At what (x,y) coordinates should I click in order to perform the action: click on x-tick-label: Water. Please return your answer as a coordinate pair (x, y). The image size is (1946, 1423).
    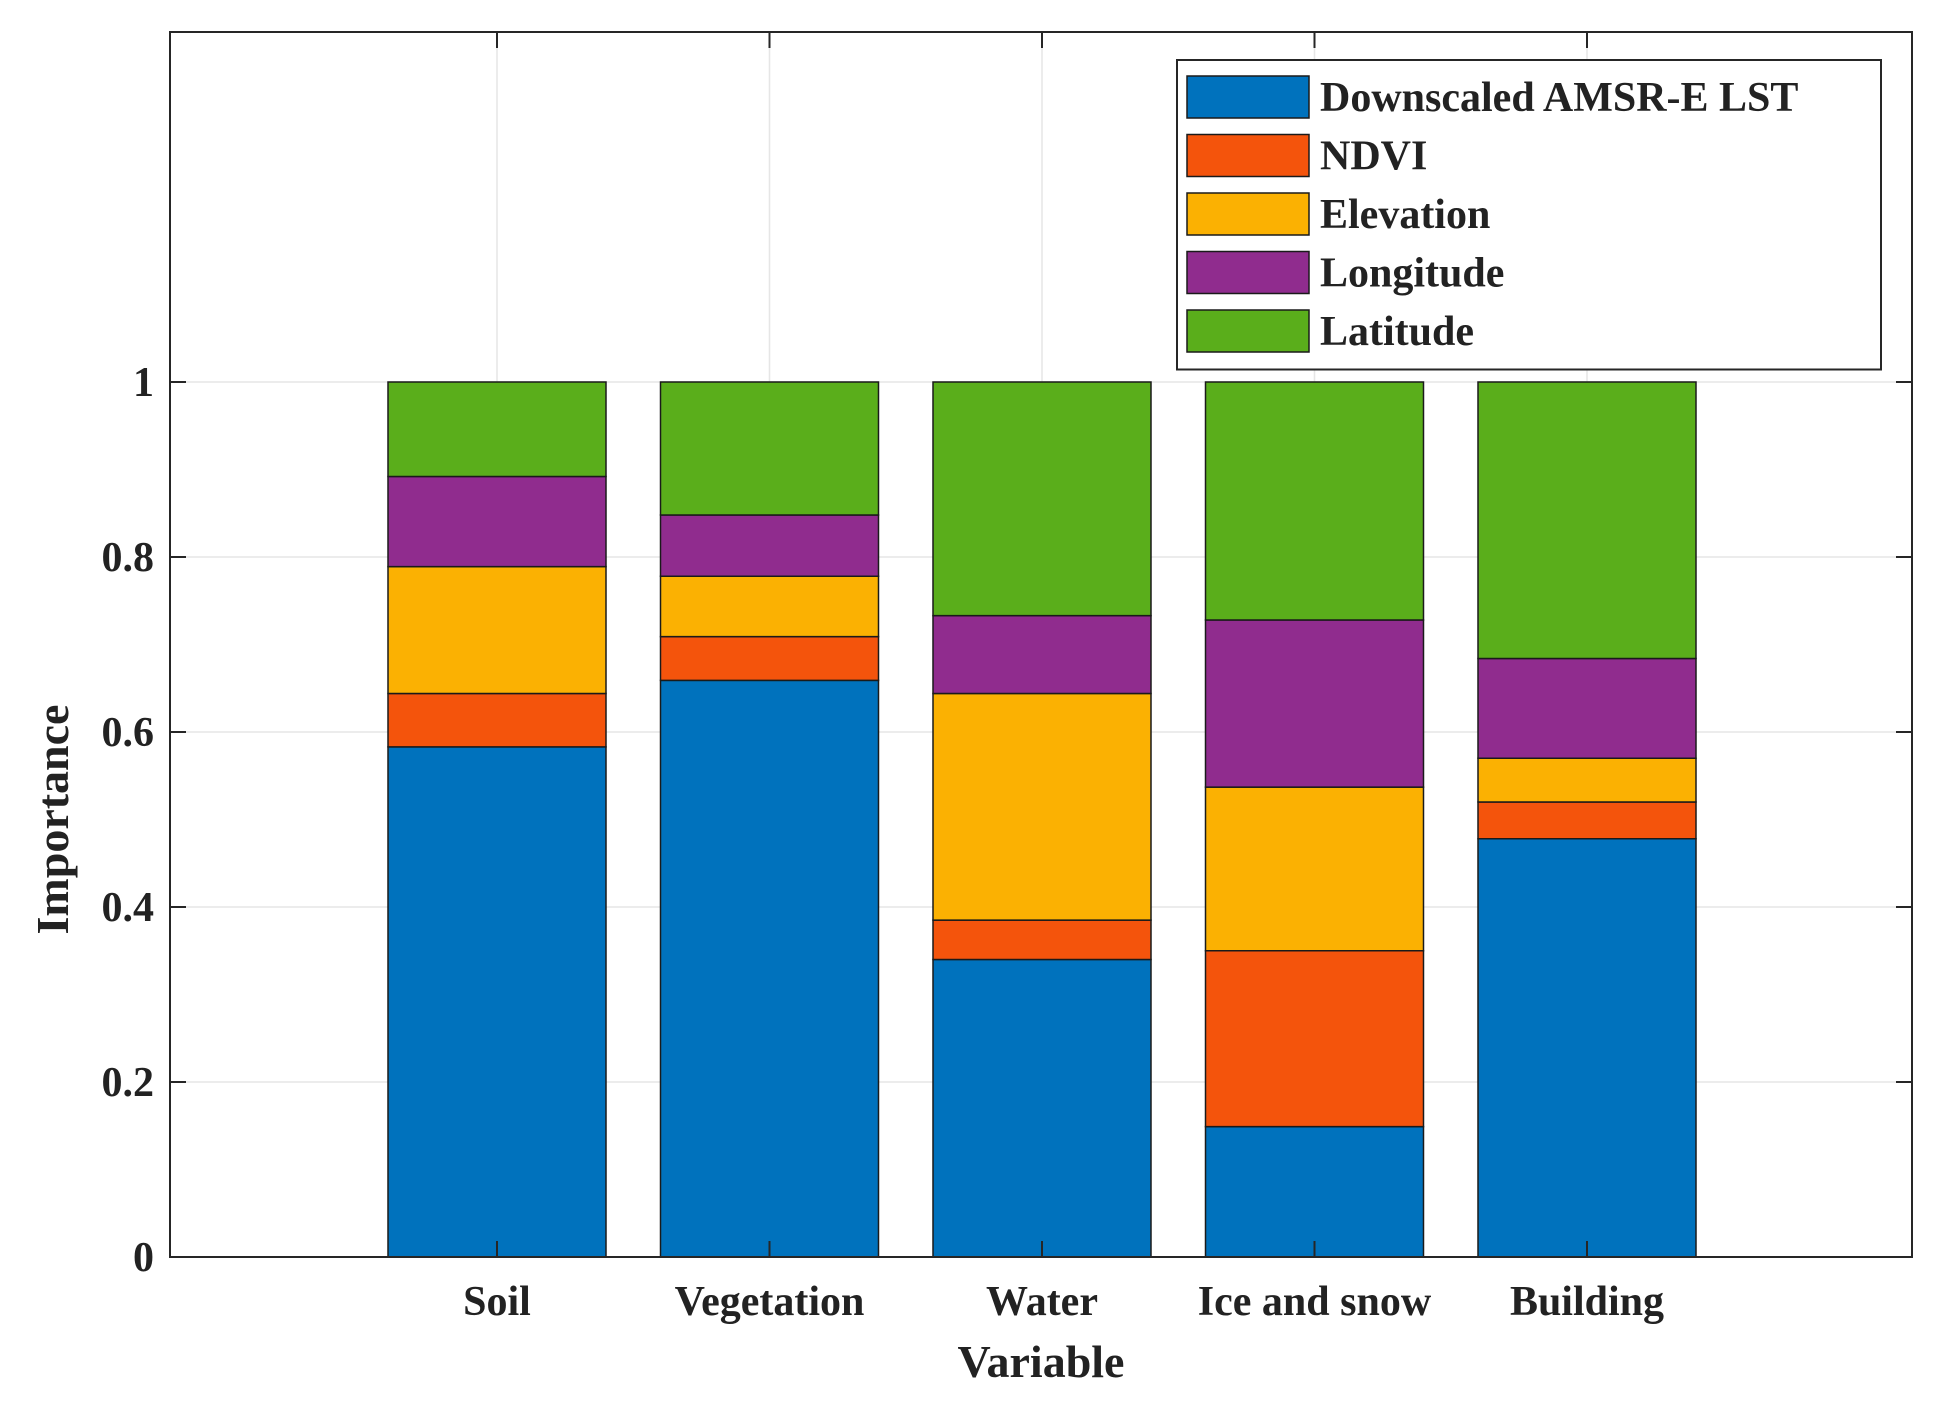
    Looking at the image, I should click on (1042, 1302).